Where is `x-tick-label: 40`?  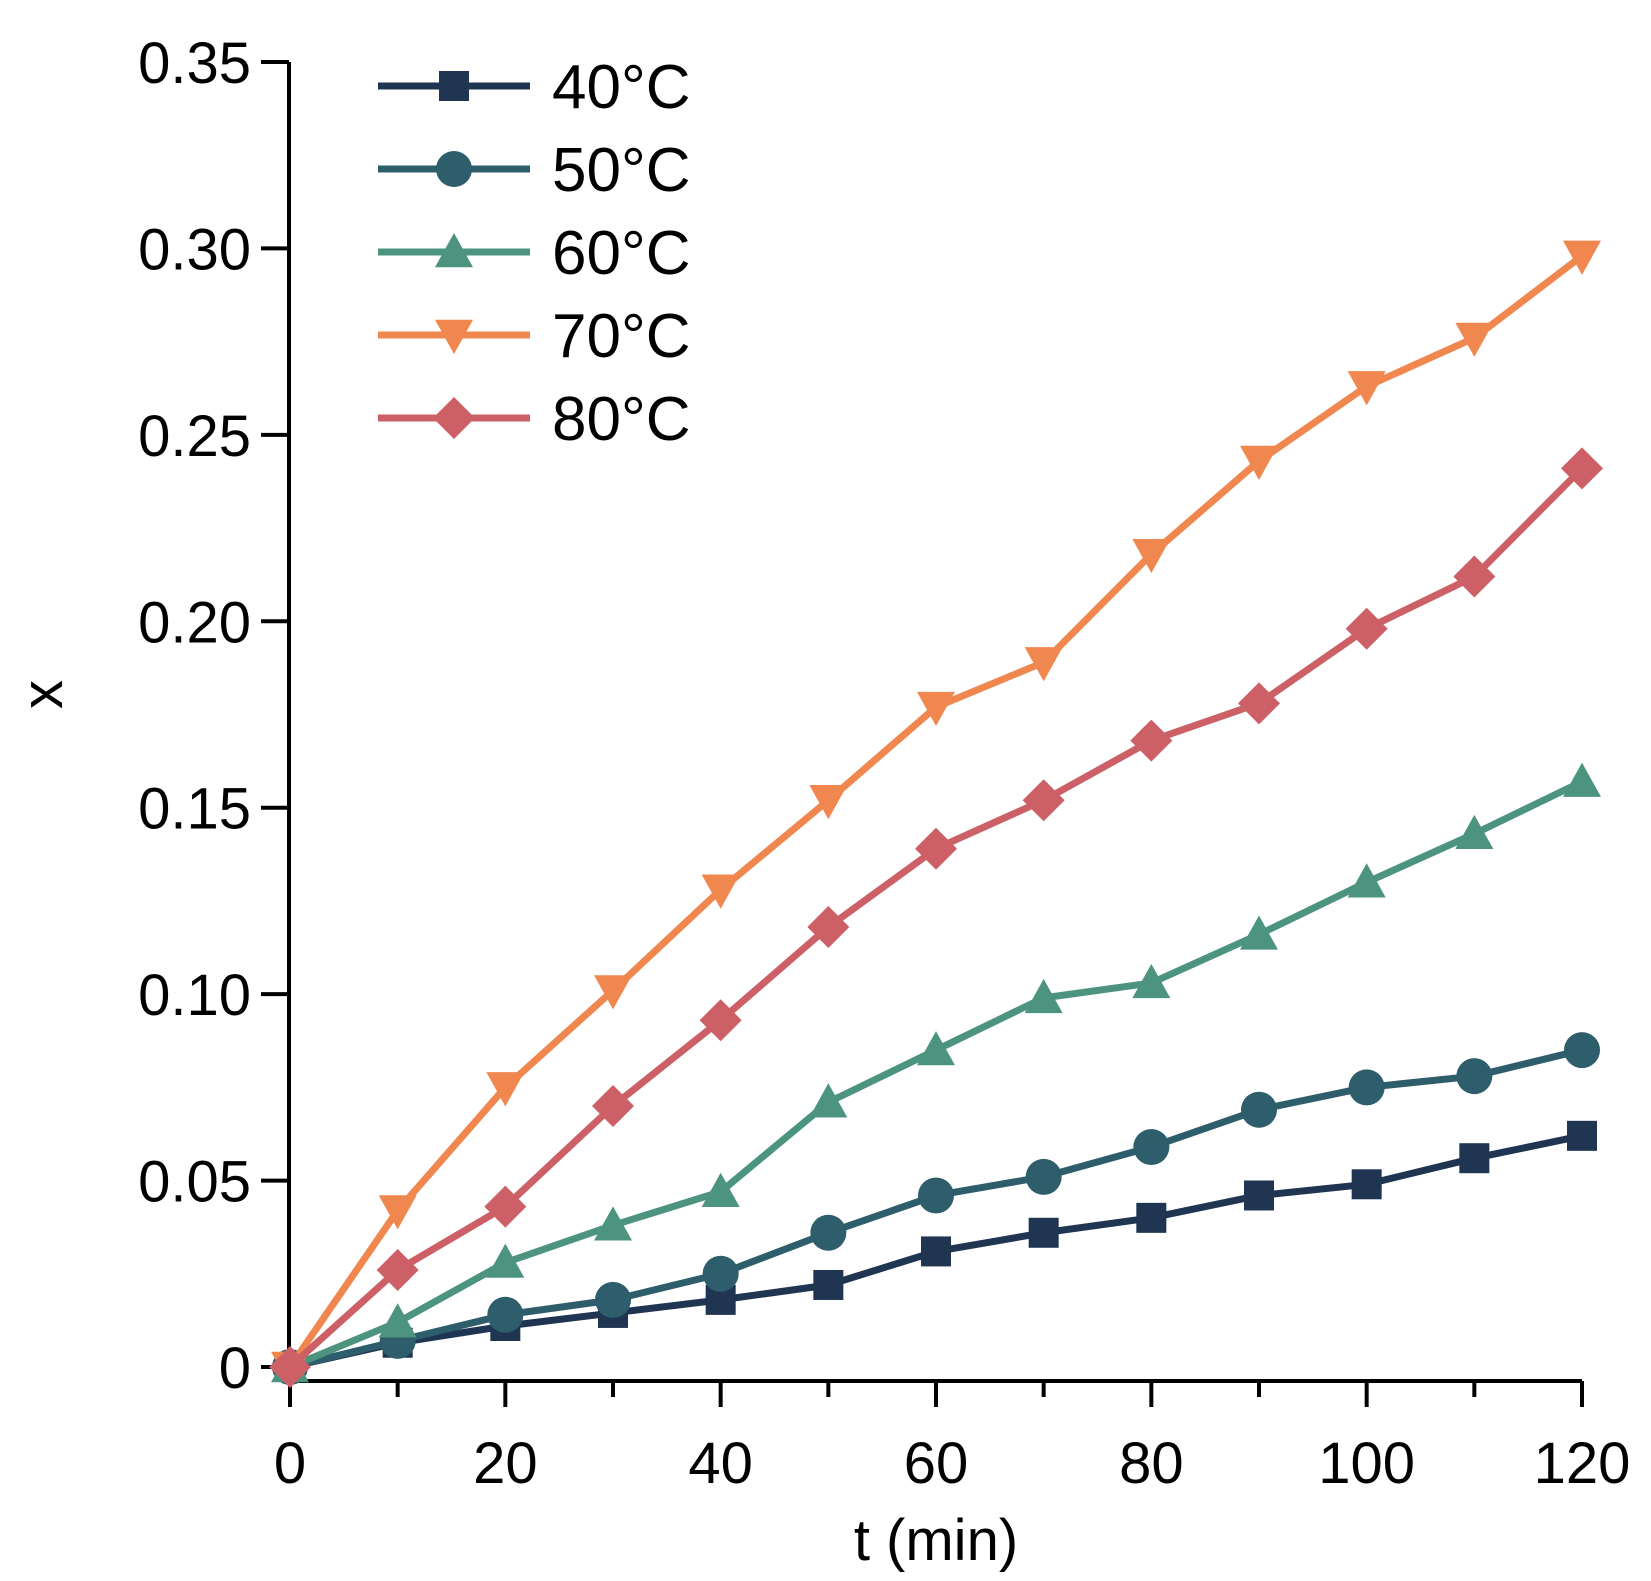 x-tick-label: 40 is located at coordinates (720, 1463).